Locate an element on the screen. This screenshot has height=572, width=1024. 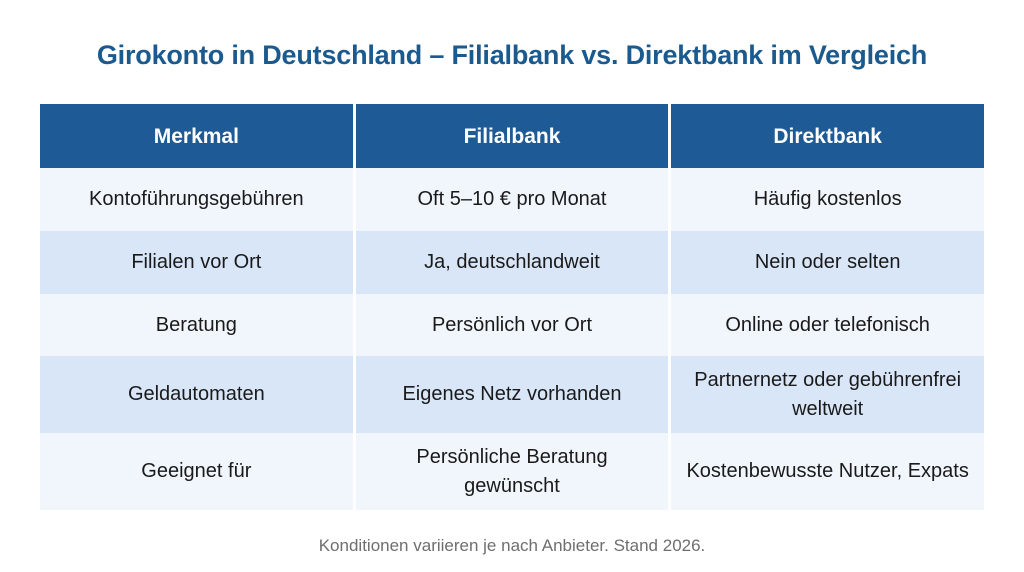
table-header-row: Merkmal Filialbank Direktbank is located at coordinates (512, 136).